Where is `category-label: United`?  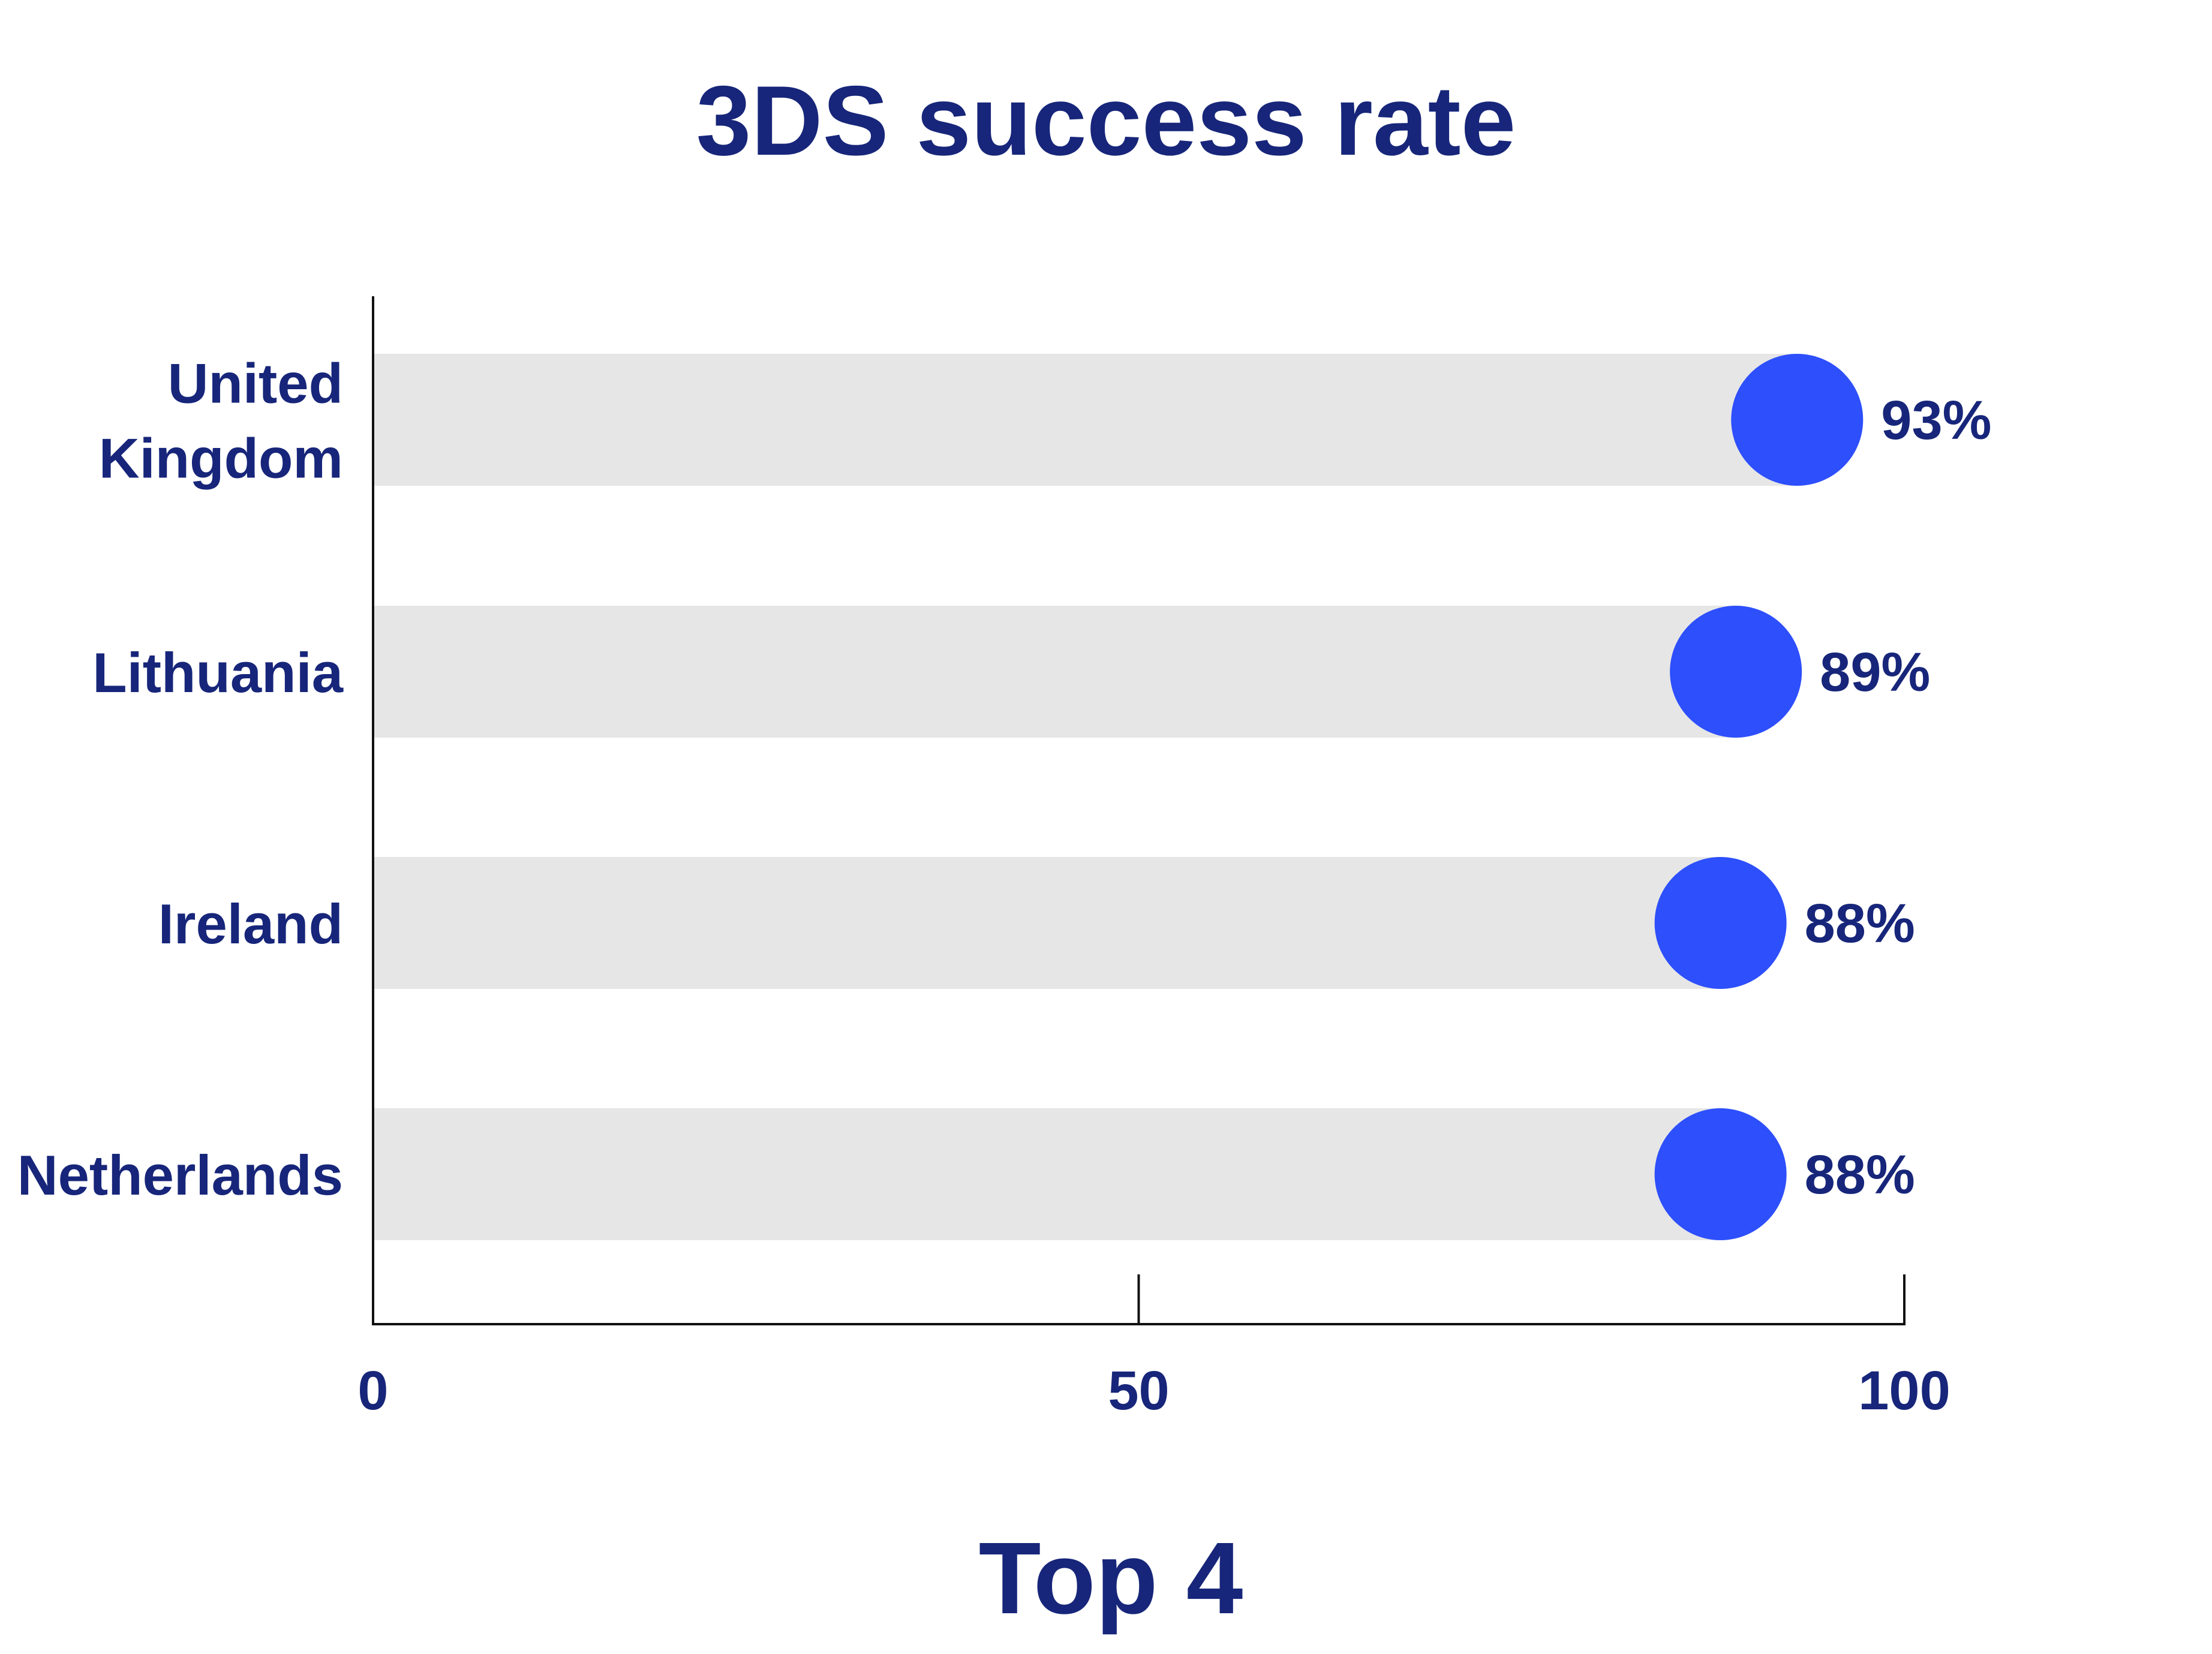 category-label: United is located at coordinates (255, 383).